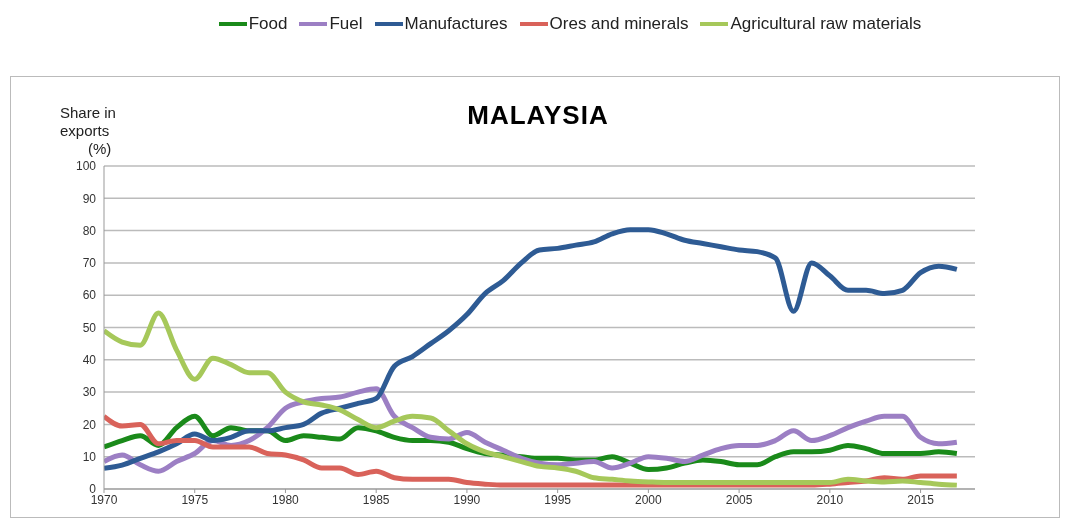 The image size is (1070, 527). What do you see at coordinates (268, 24) in the screenshot?
I see `legend-label: Food` at bounding box center [268, 24].